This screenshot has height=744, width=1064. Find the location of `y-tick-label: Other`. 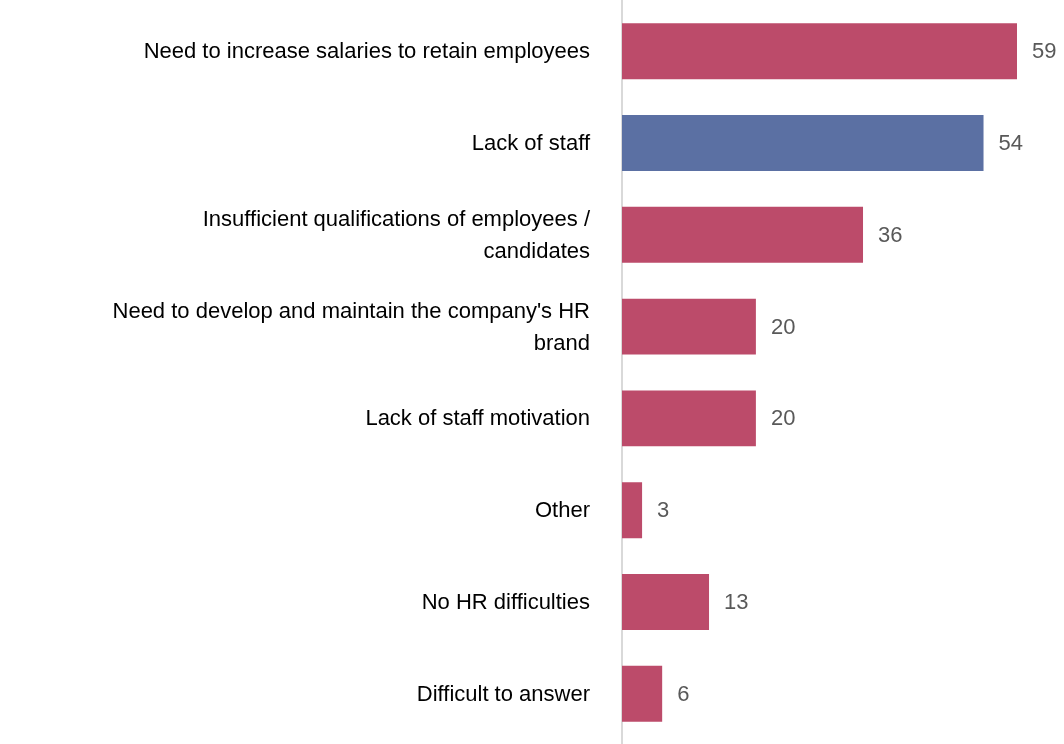

y-tick-label: Other is located at coordinates (562, 510).